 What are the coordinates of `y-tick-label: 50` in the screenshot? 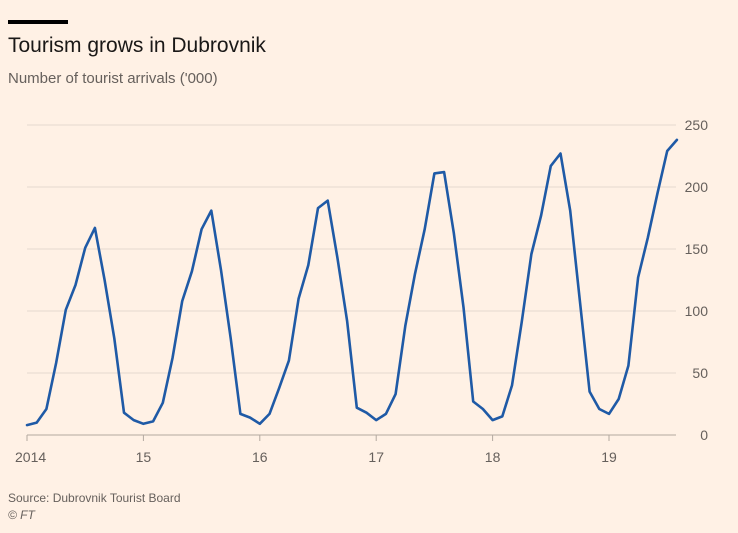 It's located at (700, 373).